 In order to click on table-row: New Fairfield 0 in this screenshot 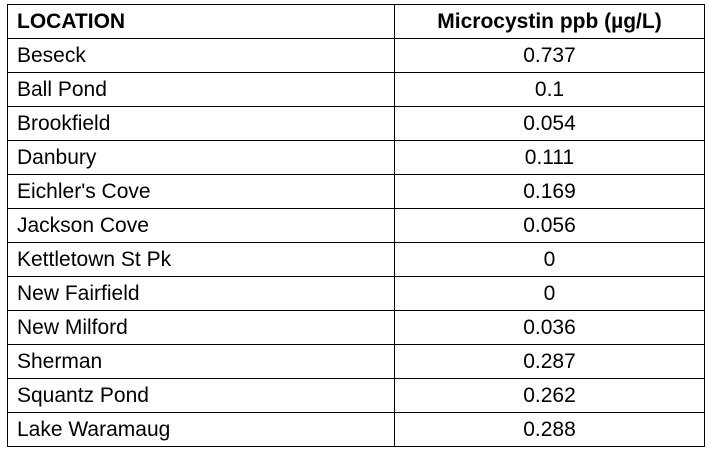, I will do `click(356, 293)`.